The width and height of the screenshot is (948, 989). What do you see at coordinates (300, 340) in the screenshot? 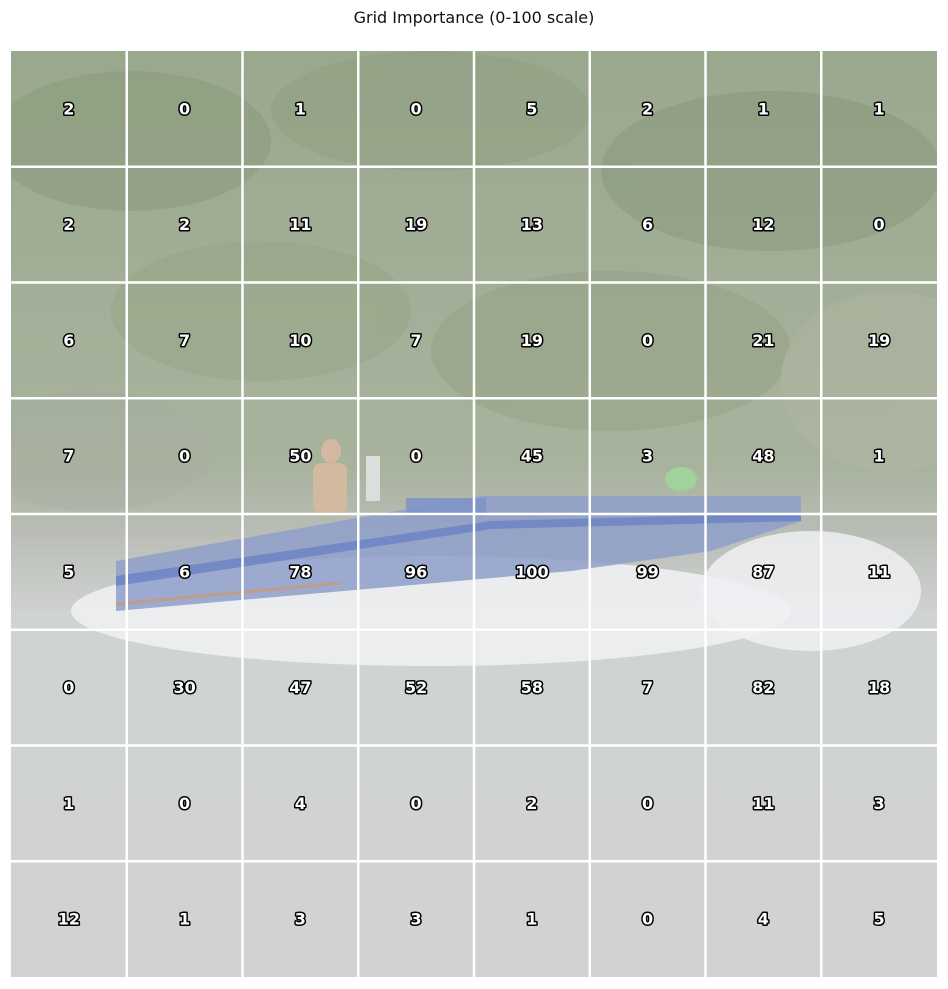
I see `cell-value-label: 10` at bounding box center [300, 340].